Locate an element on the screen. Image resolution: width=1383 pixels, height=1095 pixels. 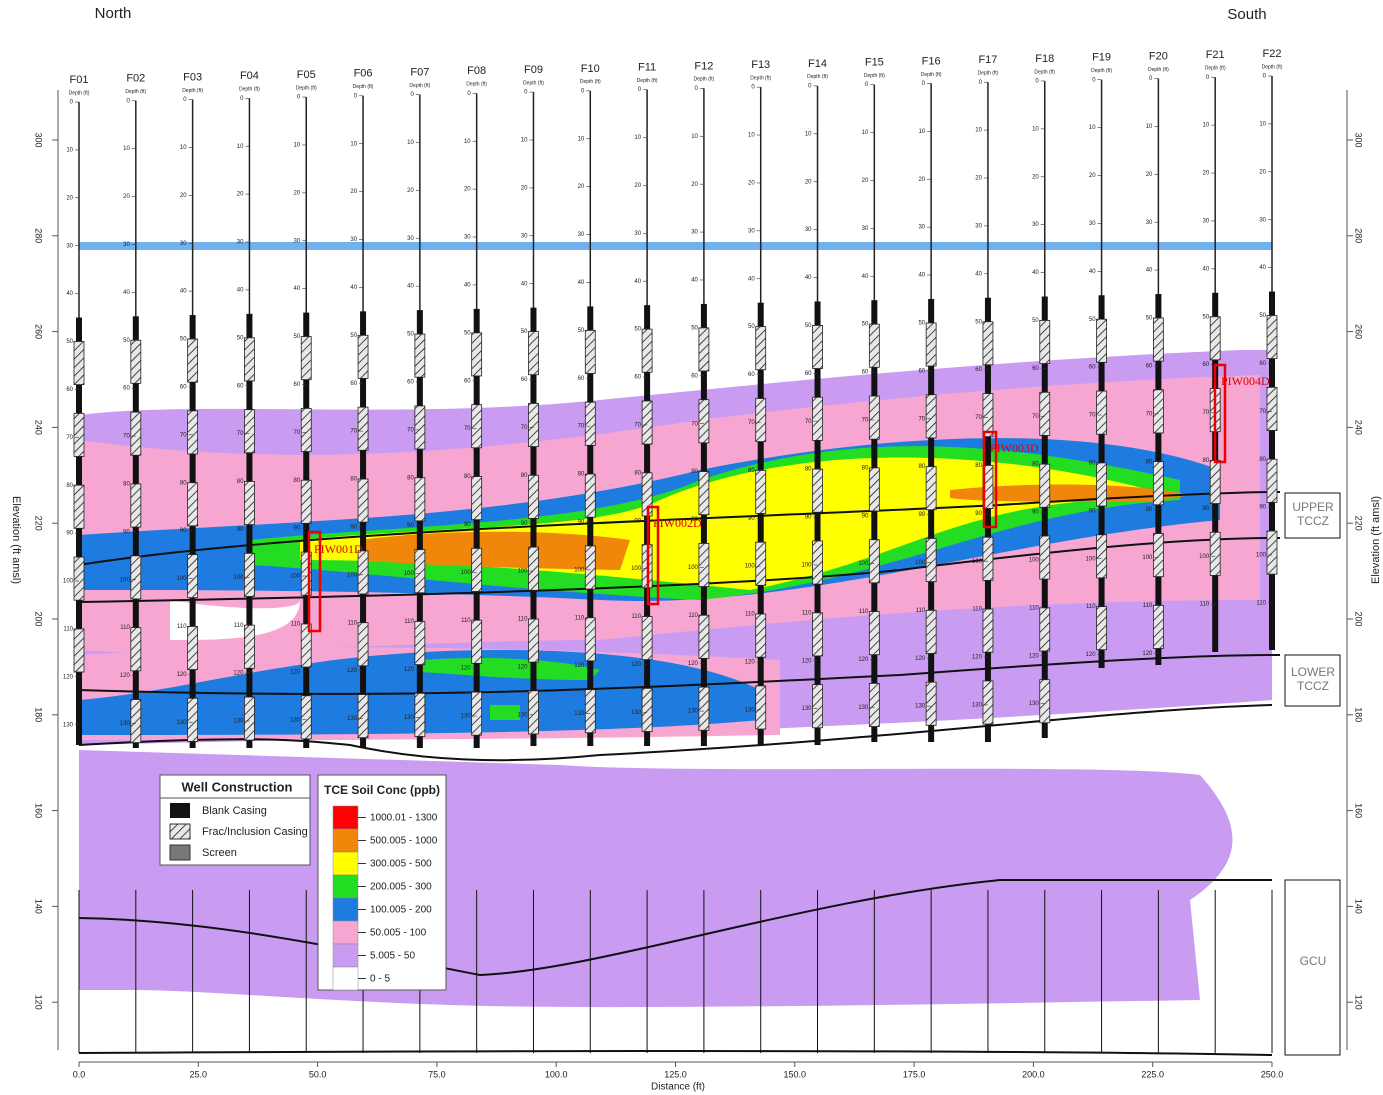
boundary is located at coordinates (679, 675).